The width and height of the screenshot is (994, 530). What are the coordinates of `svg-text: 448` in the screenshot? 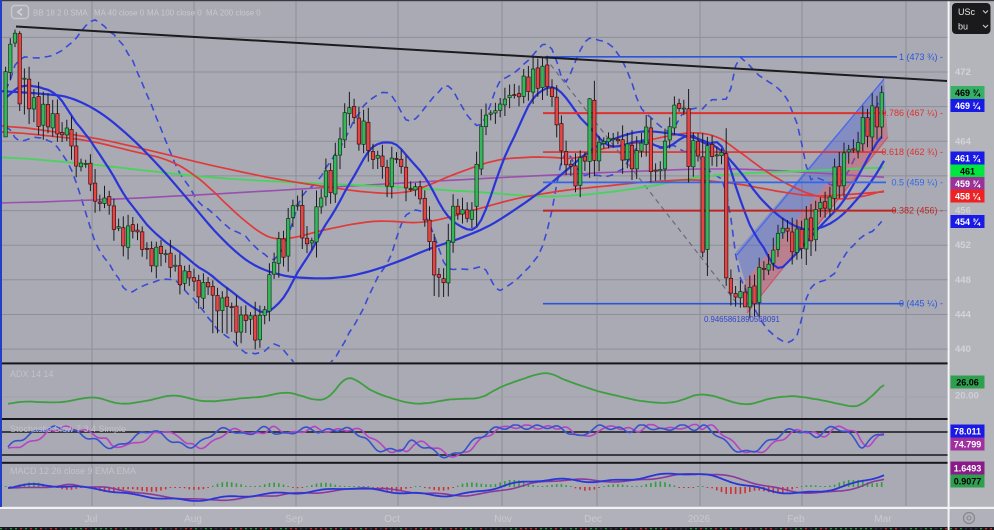 It's located at (963, 280).